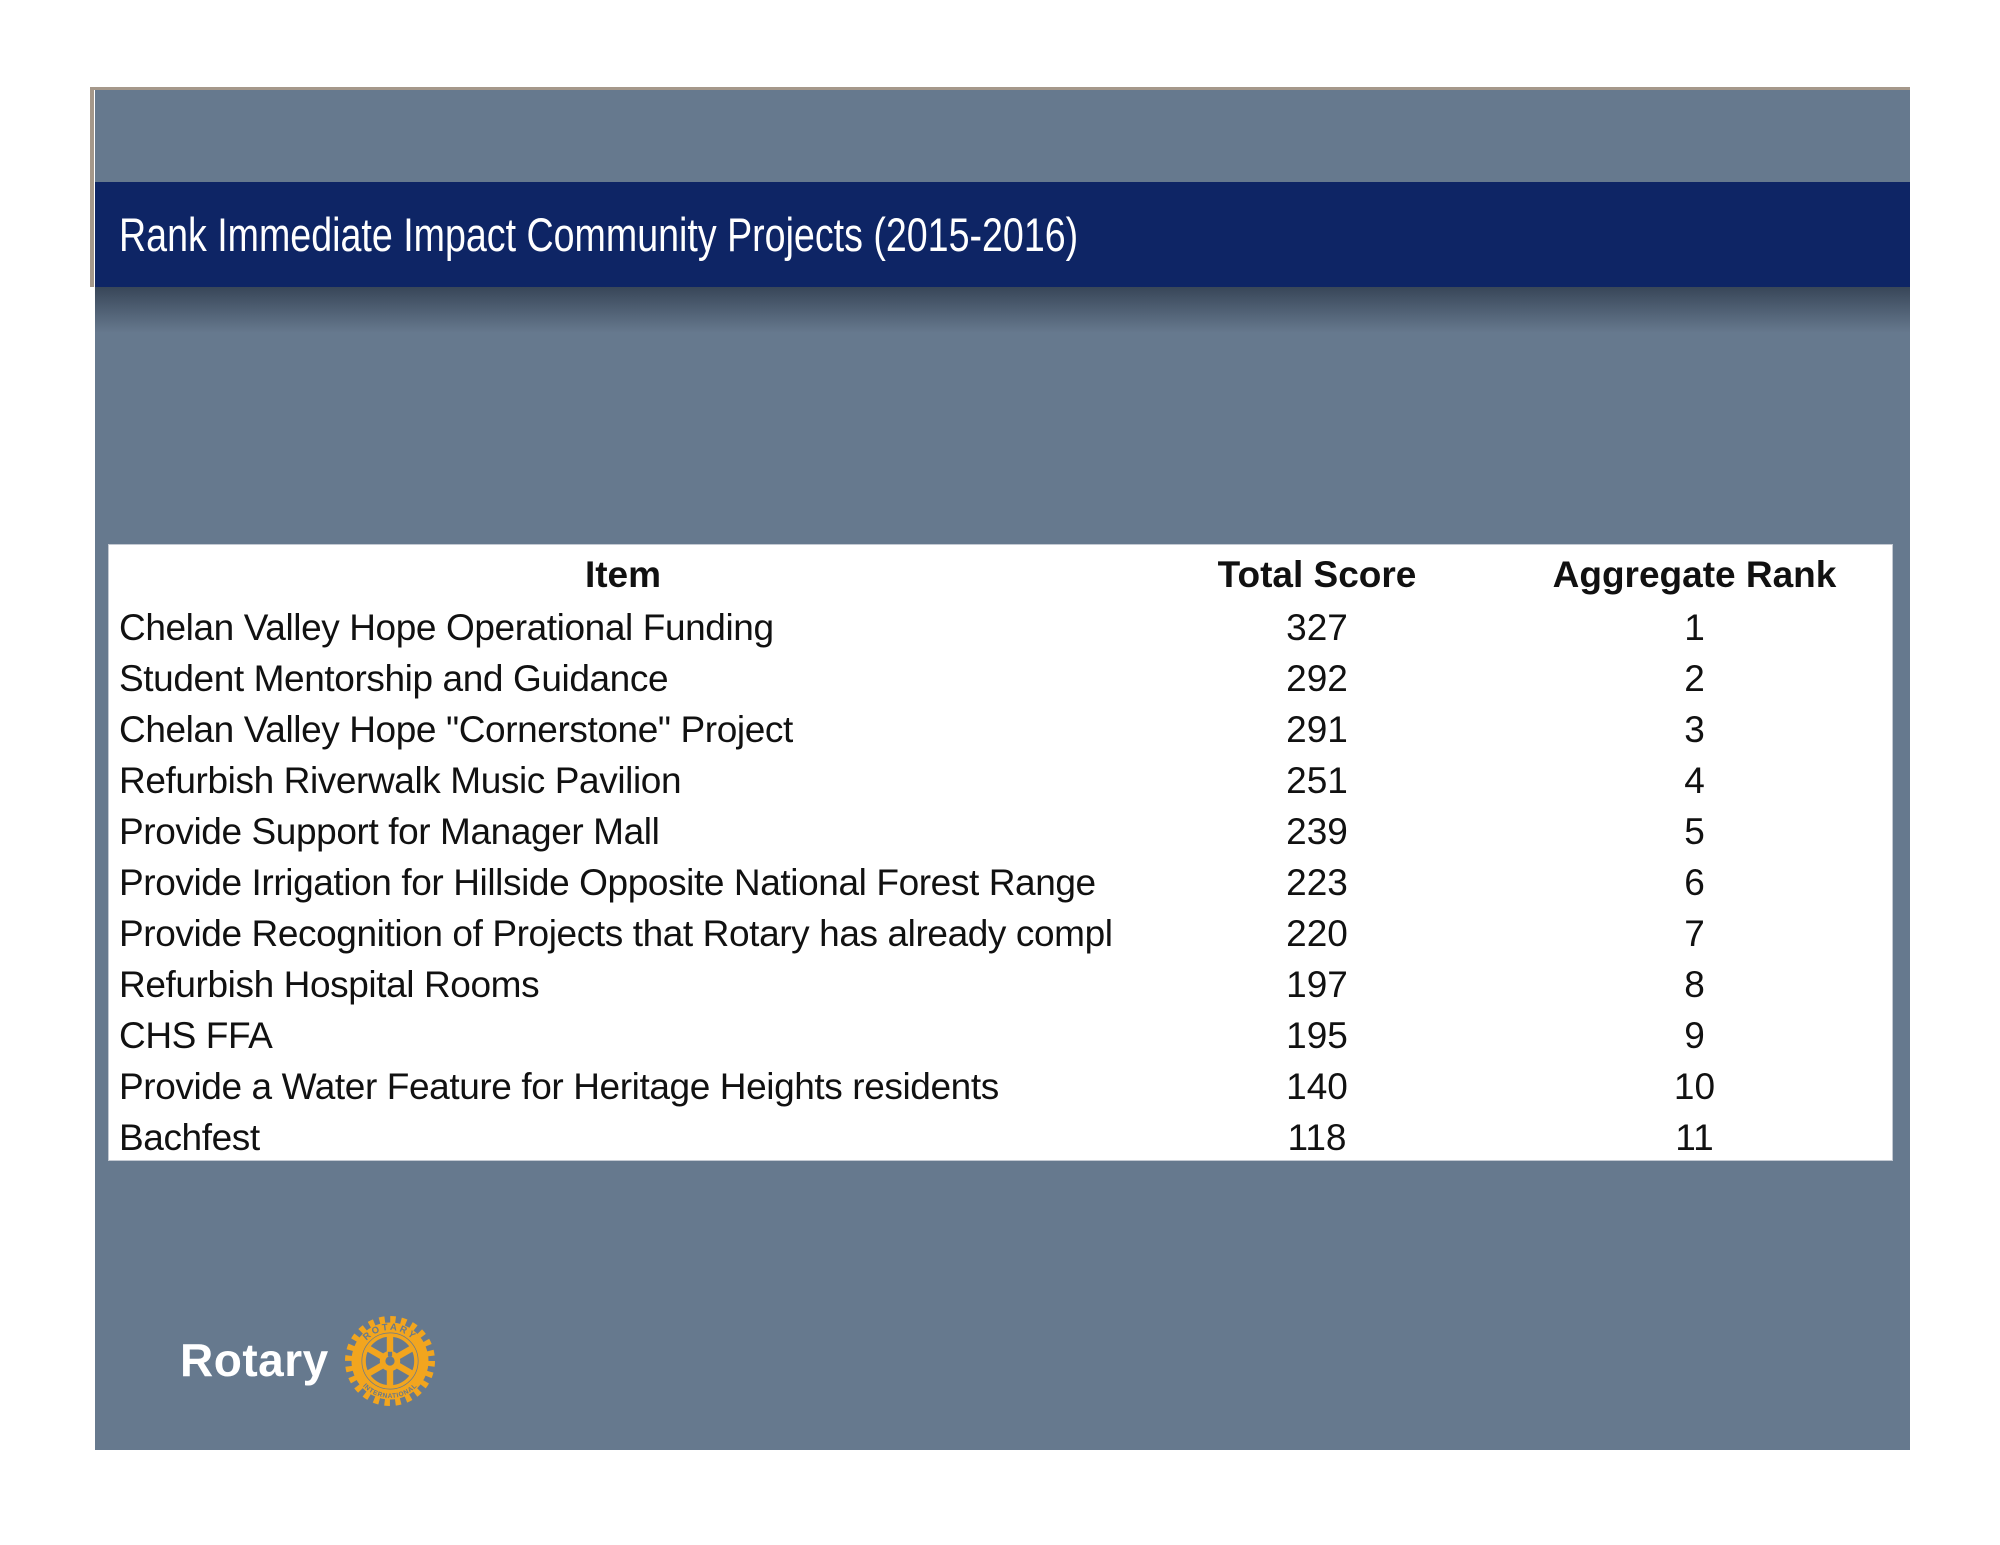 The width and height of the screenshot is (2000, 1545). I want to click on table-row: Bachfest 118 11, so click(1000, 1136).